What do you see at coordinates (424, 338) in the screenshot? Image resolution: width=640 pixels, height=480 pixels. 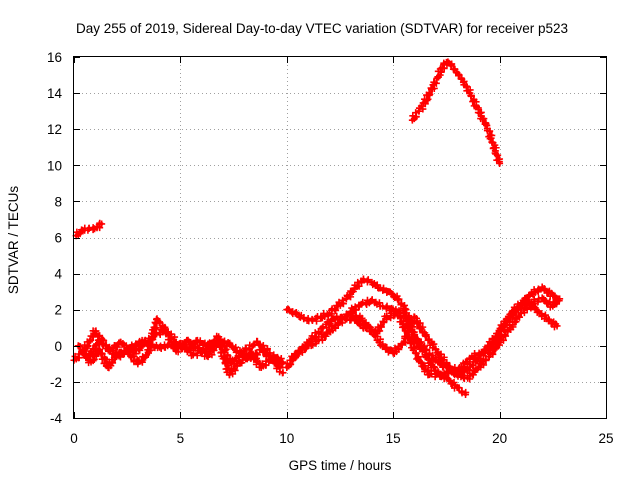 I see `series-arc-h` at bounding box center [424, 338].